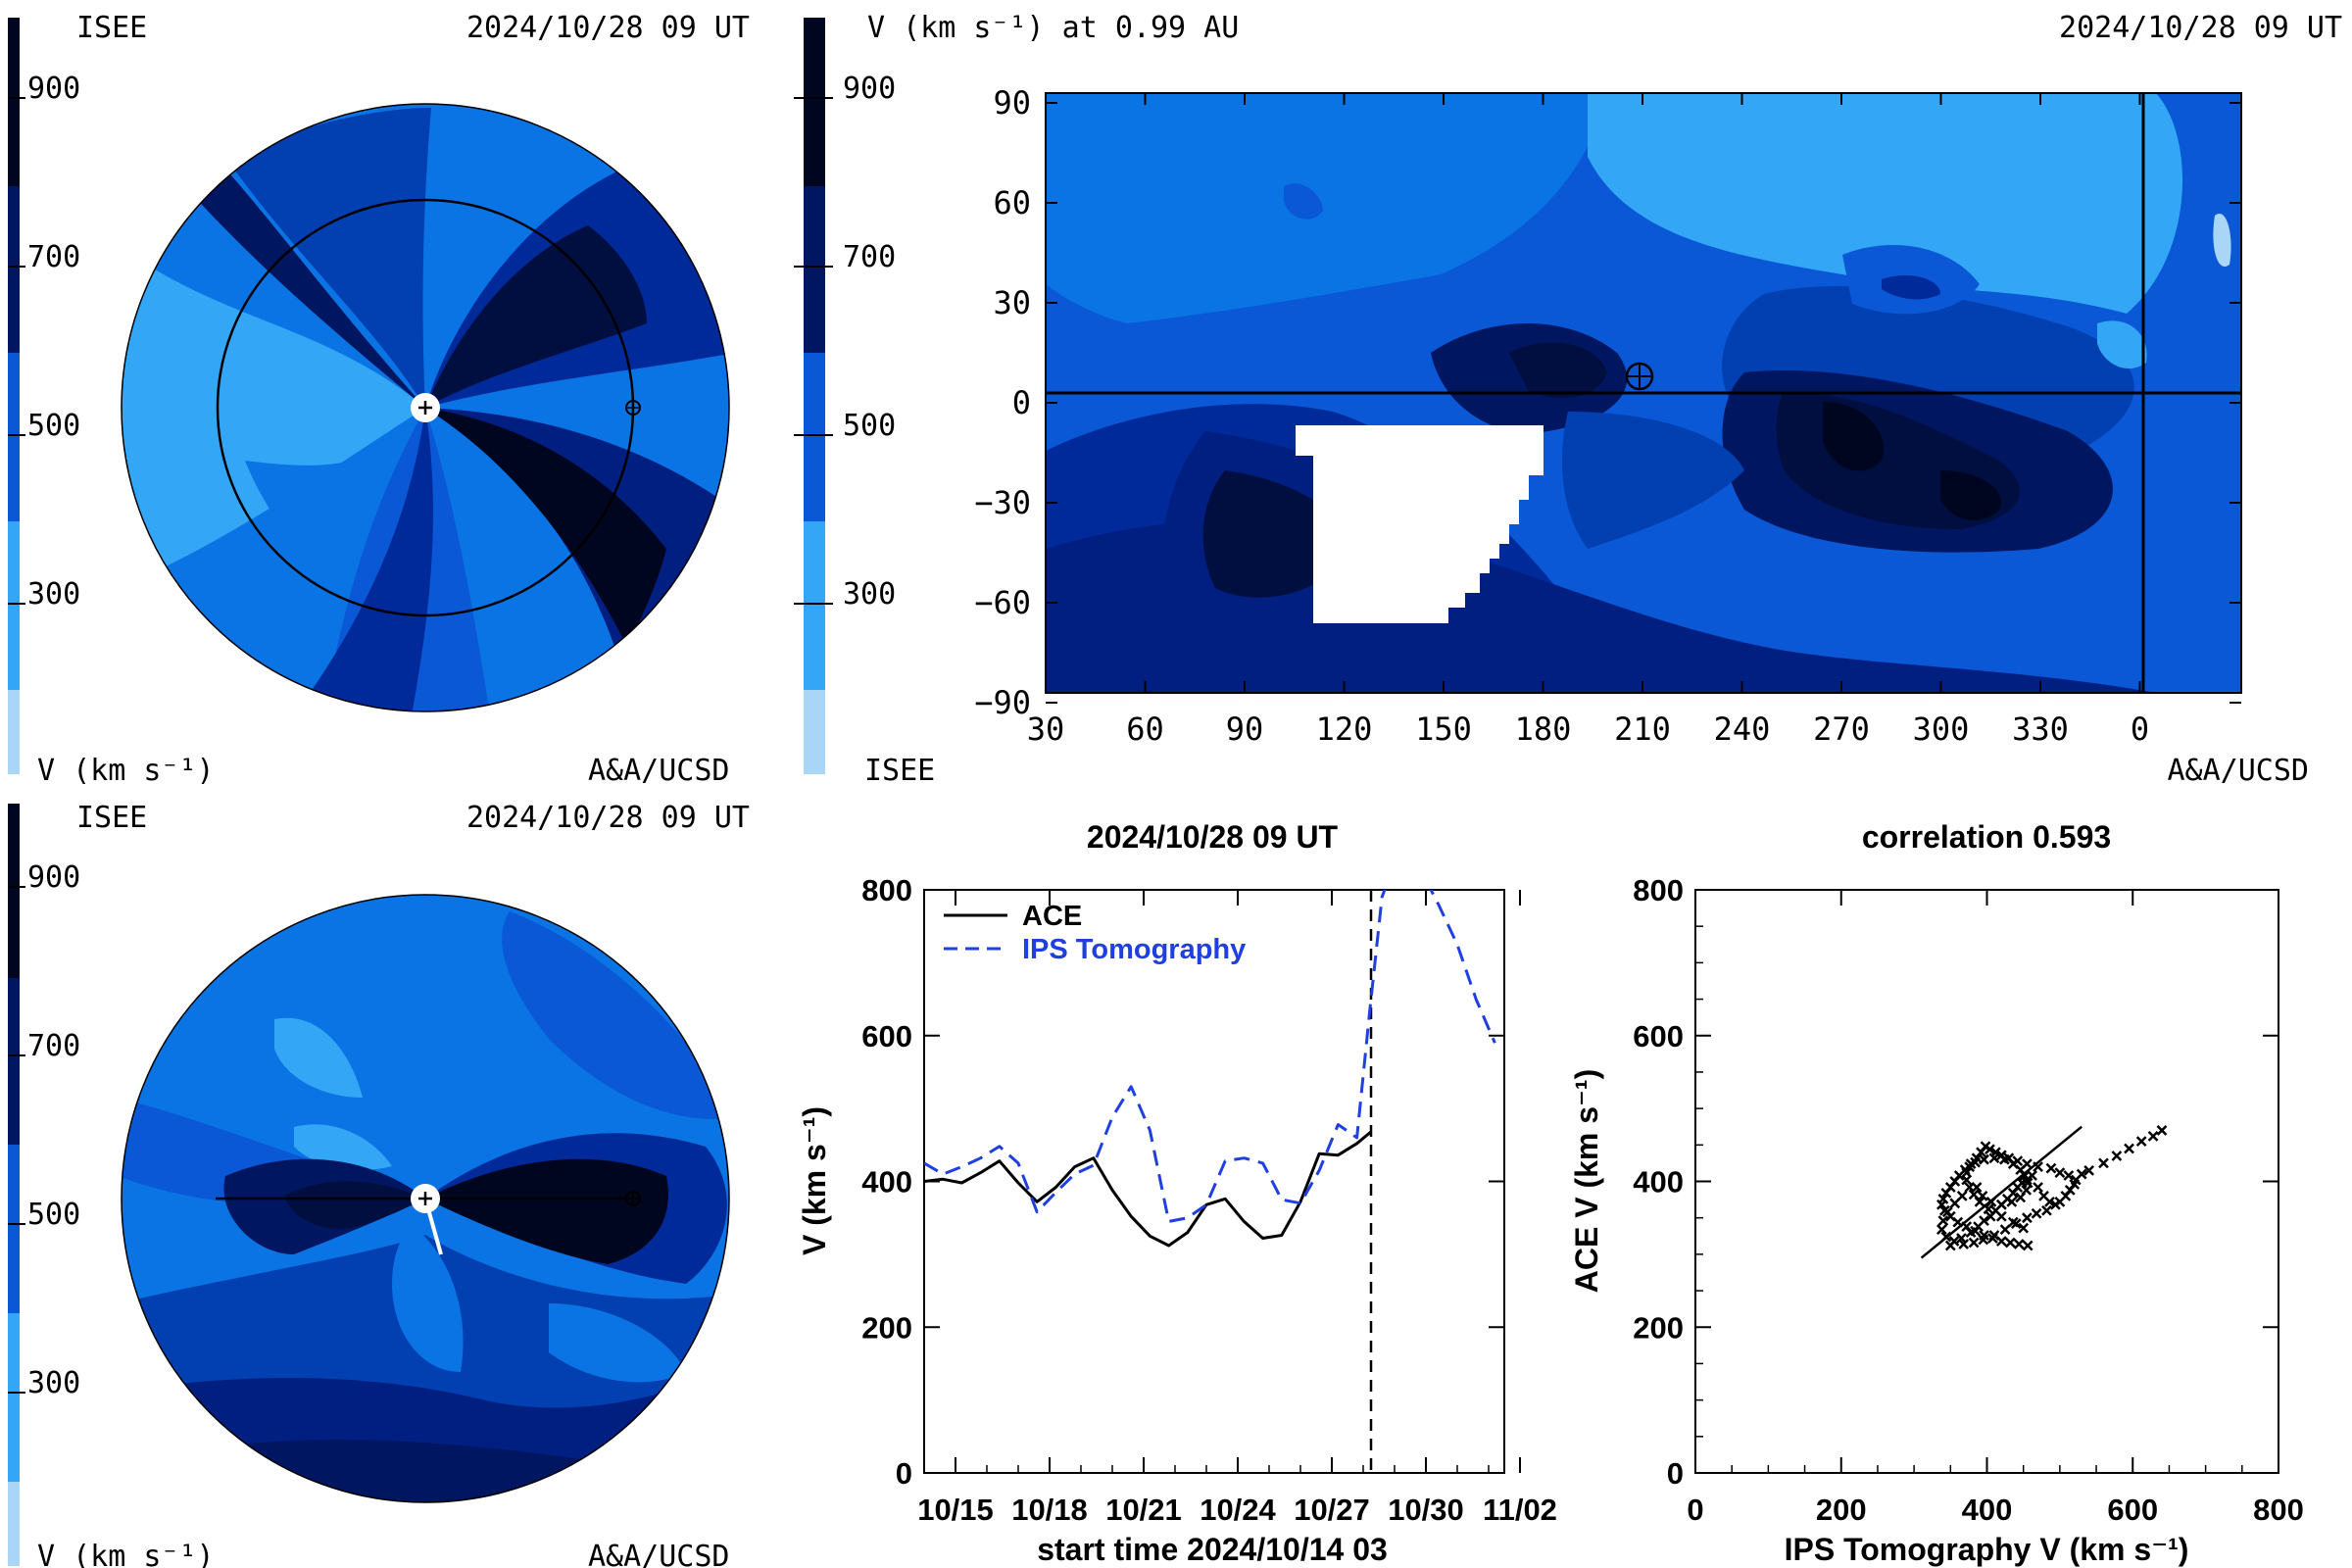 The image size is (2352, 1568). Describe the element at coordinates (2132, 1510) in the screenshot. I see `x-tick-label: 600` at that location.